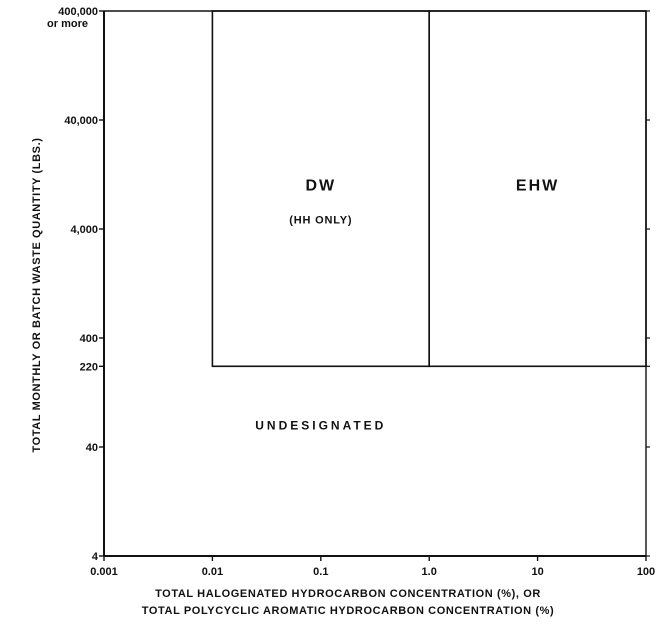 The image size is (668, 626). Describe the element at coordinates (95, 557) in the screenshot. I see `y-tick-label: 4` at that location.